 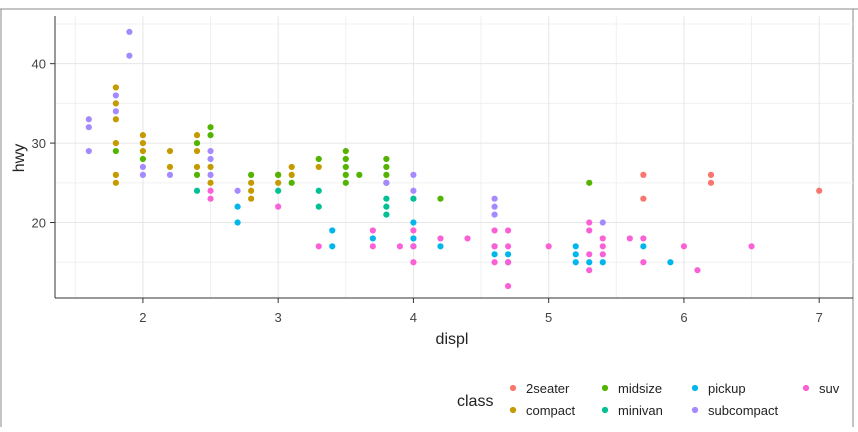 What do you see at coordinates (695, 388) in the screenshot?
I see `legend-key-pickup` at bounding box center [695, 388].